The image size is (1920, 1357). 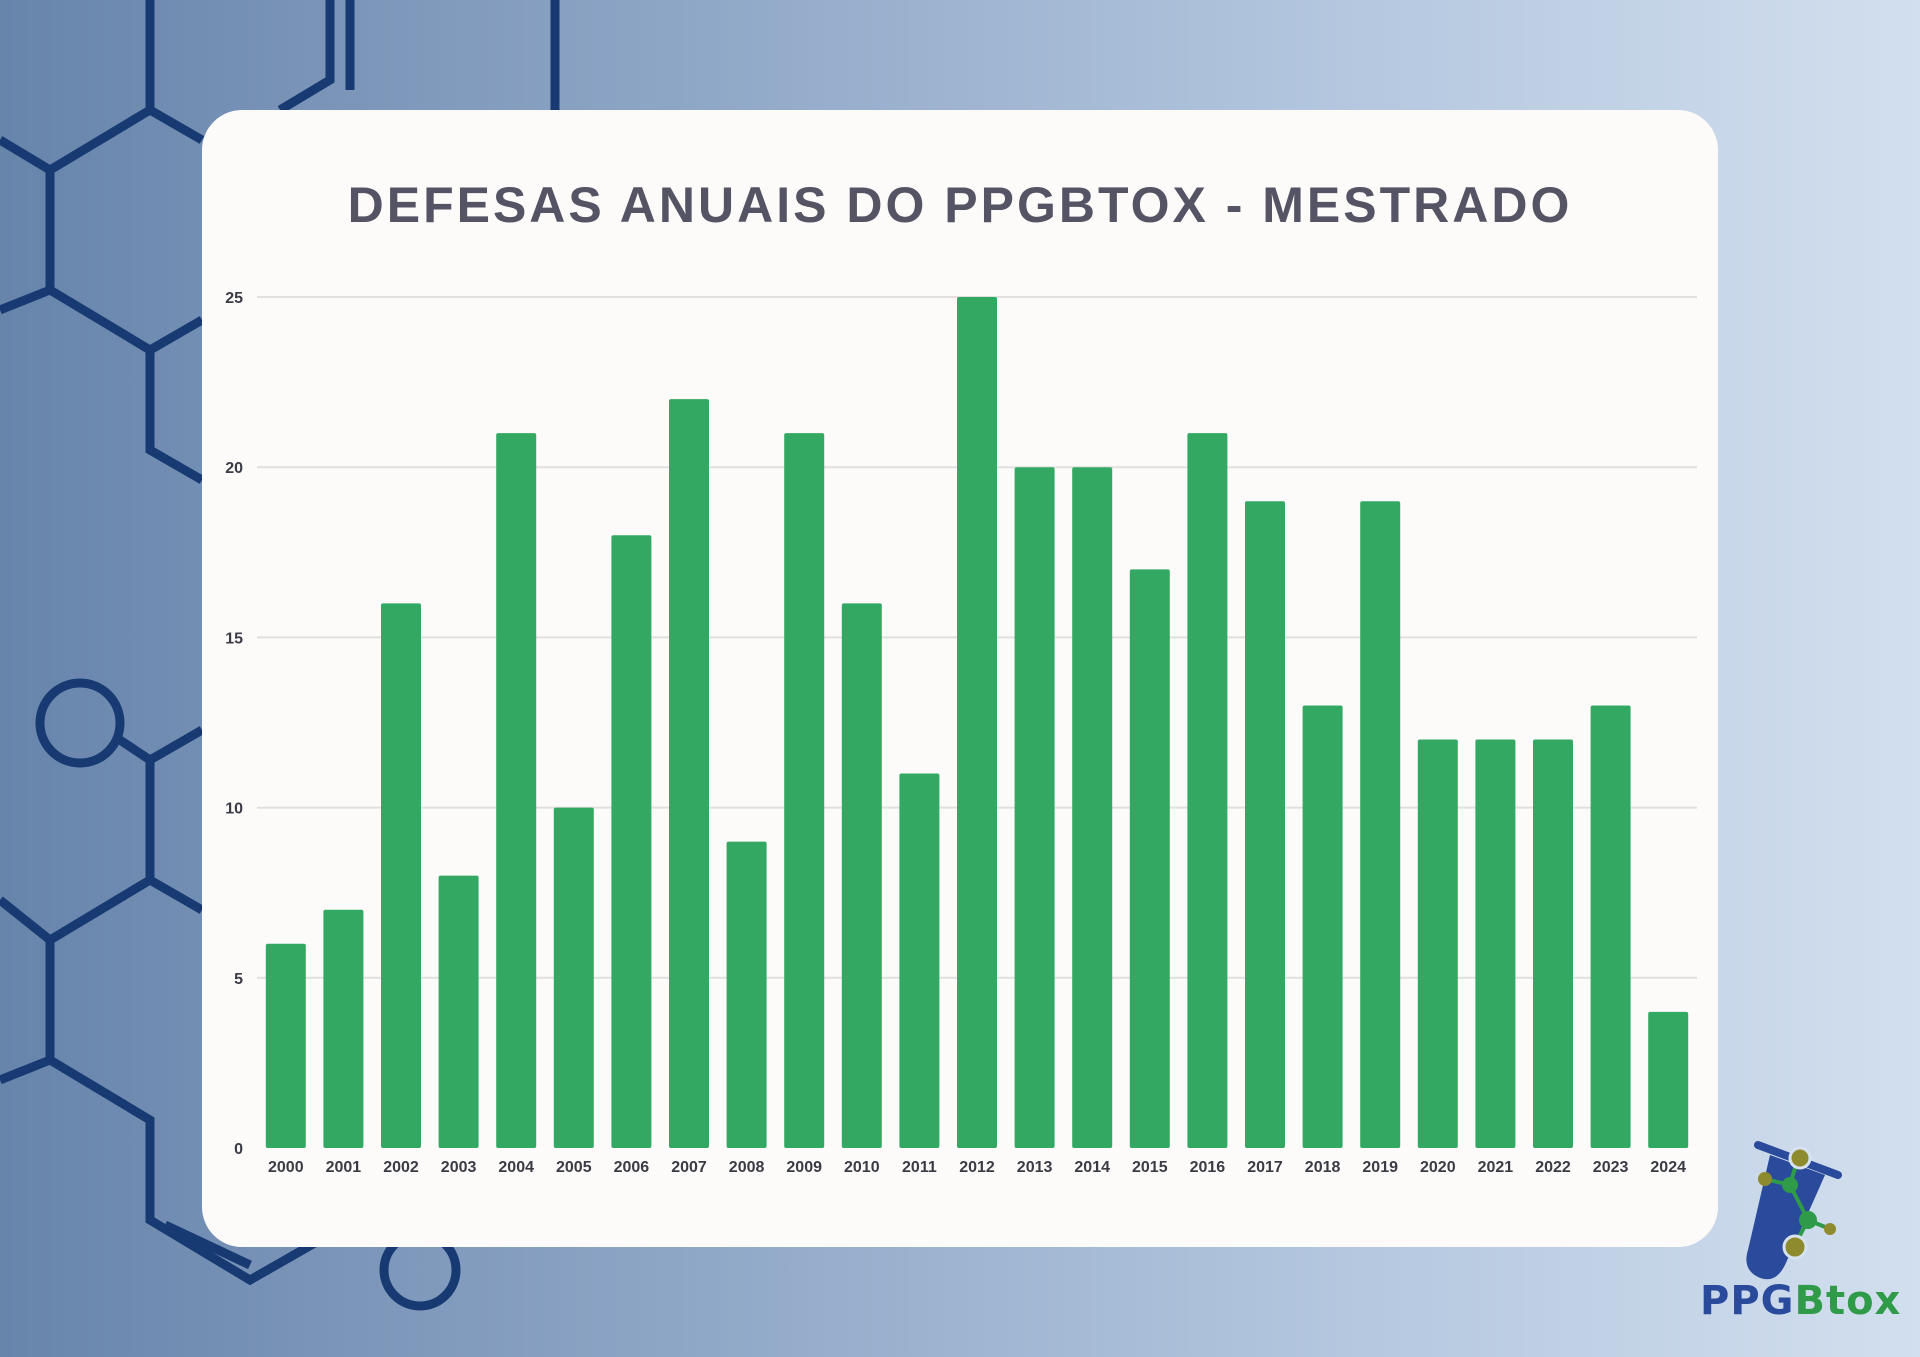 What do you see at coordinates (1495, 943) in the screenshot?
I see `bar-2021` at bounding box center [1495, 943].